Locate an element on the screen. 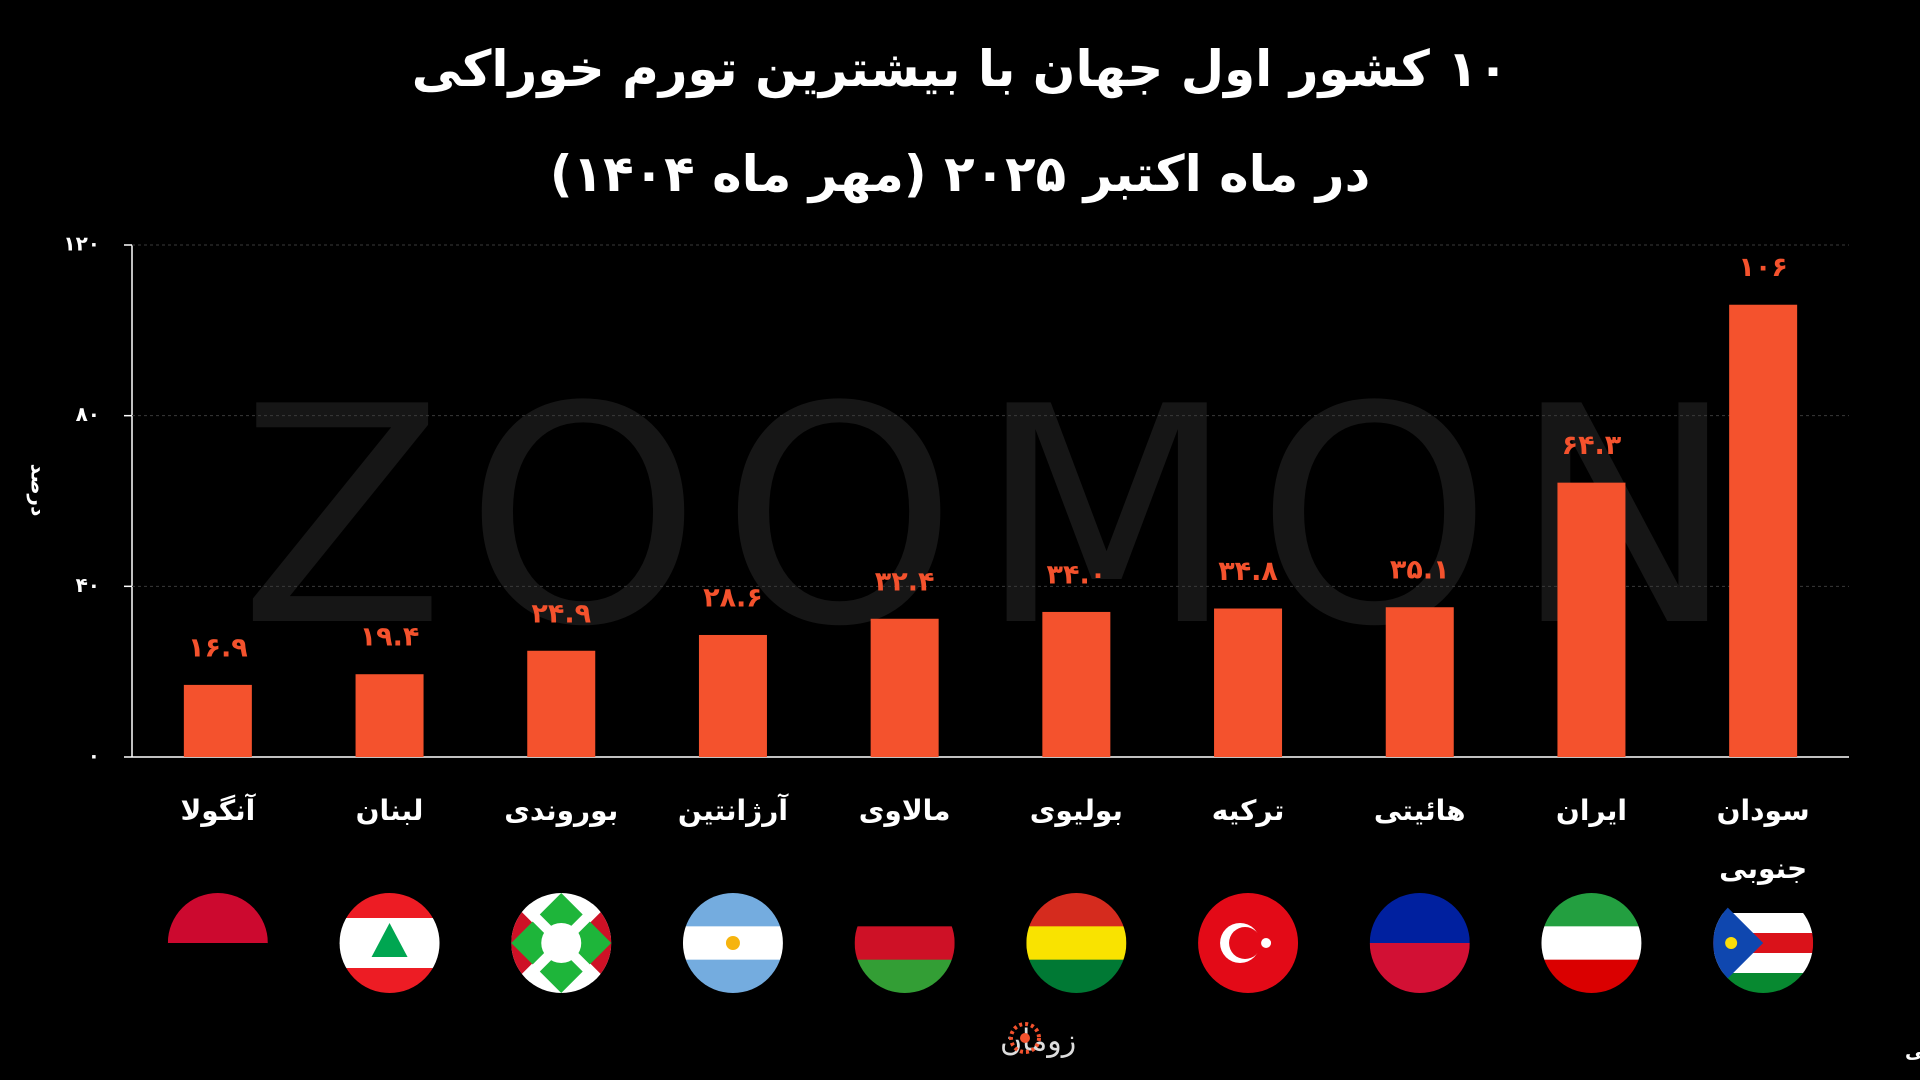  value-label: ۳۴.۸ is located at coordinates (1248, 571).